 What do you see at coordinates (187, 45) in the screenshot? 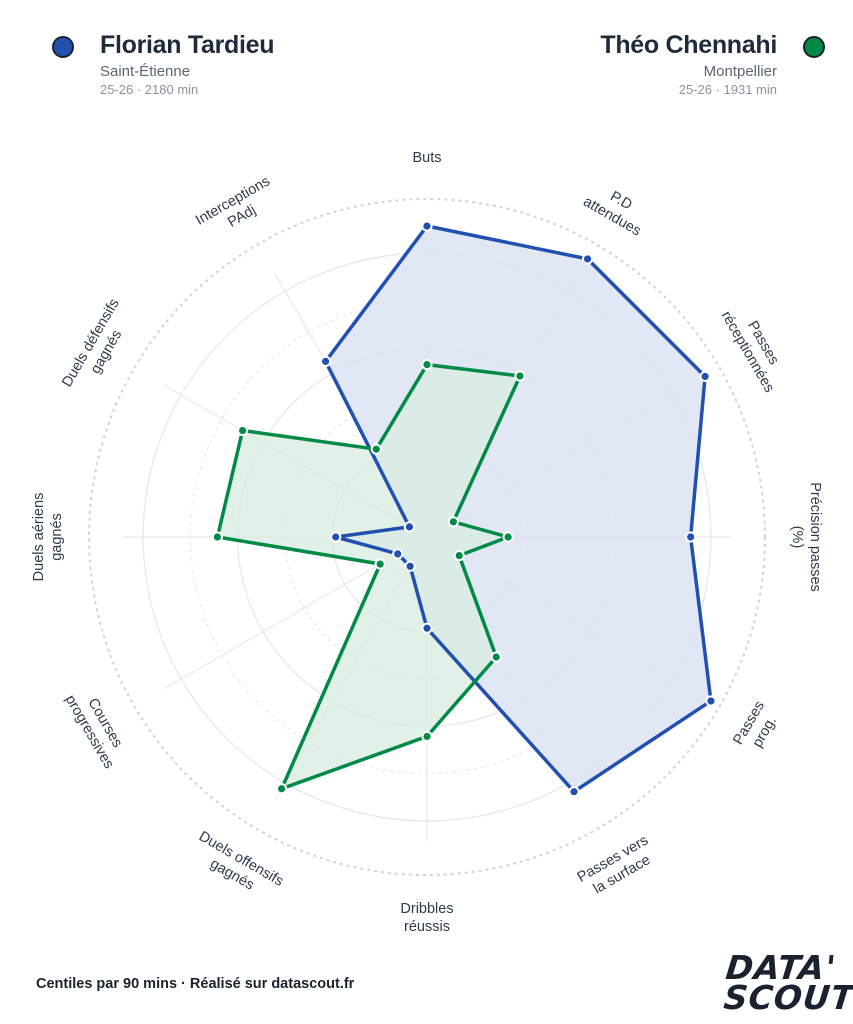
I see `player-1-name: Florian Tardieu` at bounding box center [187, 45].